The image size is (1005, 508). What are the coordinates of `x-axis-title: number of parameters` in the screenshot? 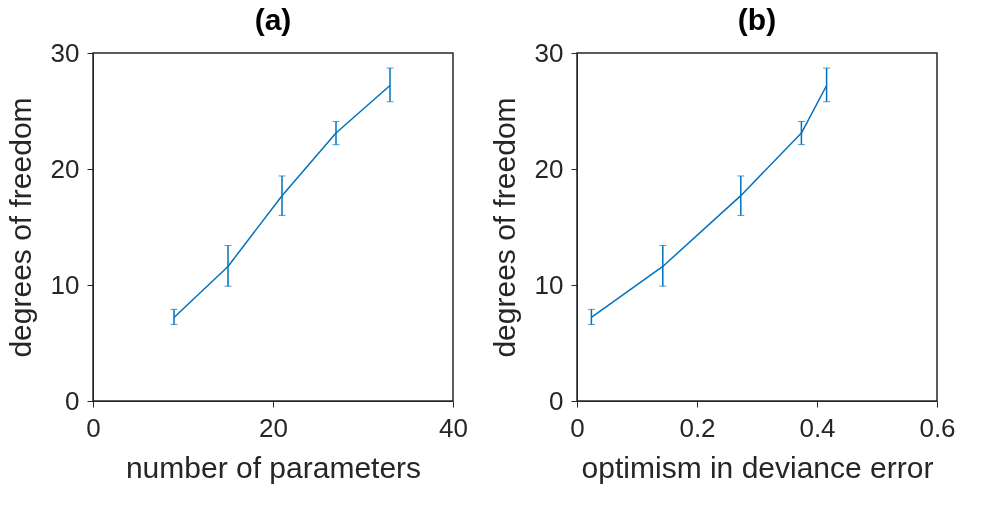 It's located at (273, 467).